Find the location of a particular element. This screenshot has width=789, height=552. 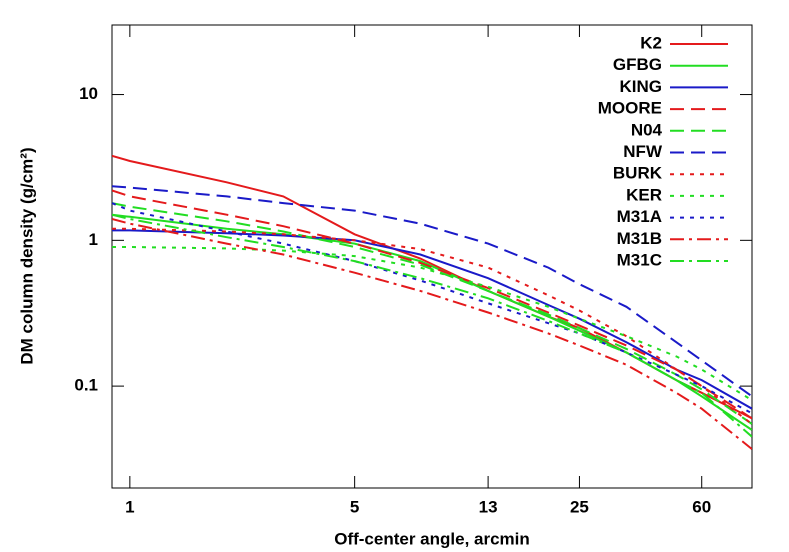

x-tick-label: 1 is located at coordinates (129, 506).